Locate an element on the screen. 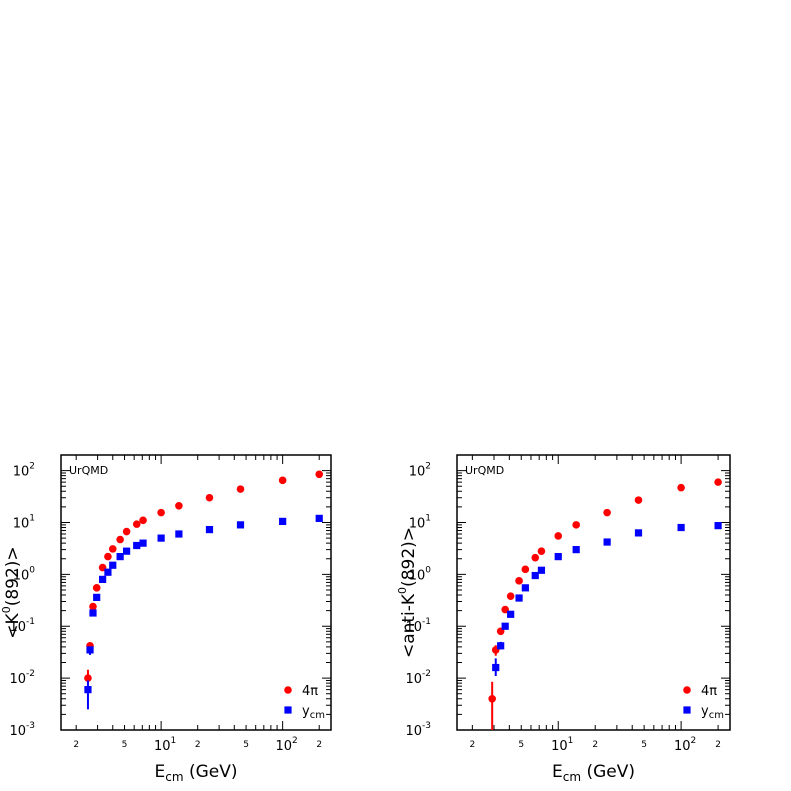 This screenshot has height=791, width=791. x-tick-label: 10¹ is located at coordinates (562, 745).